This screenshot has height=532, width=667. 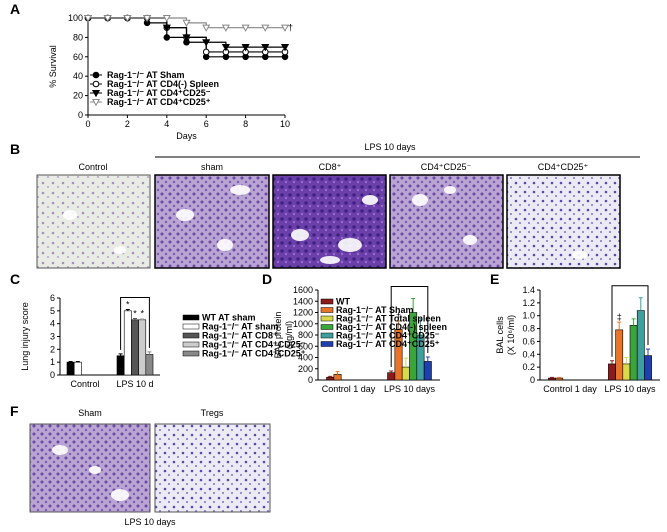 I want to click on y-tick-label: 0.6, so click(x=528, y=341).